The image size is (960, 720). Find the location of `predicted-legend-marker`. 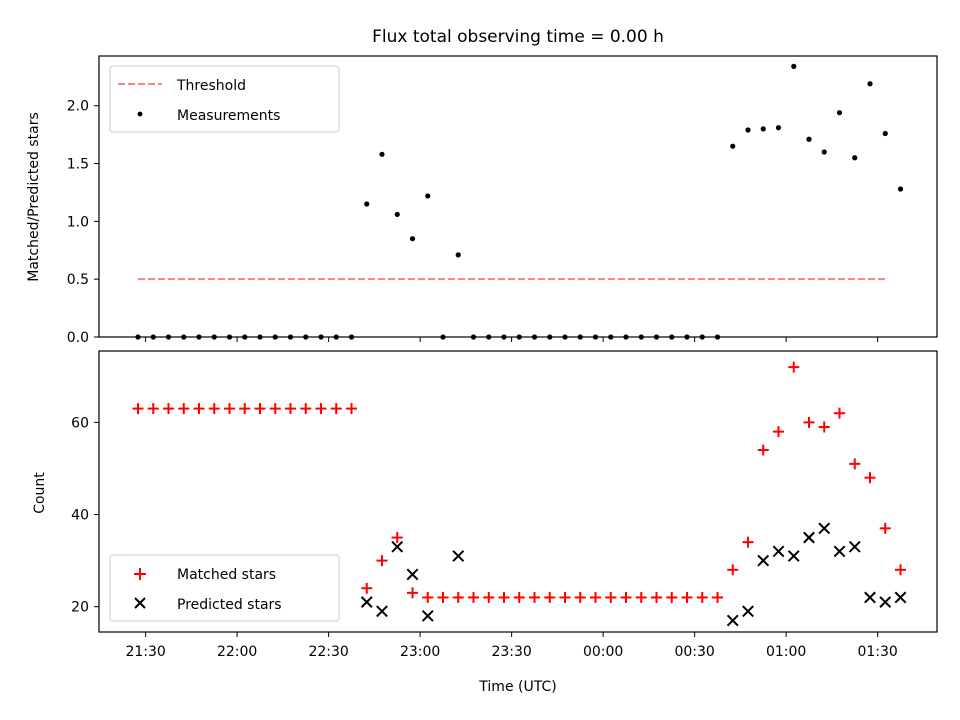

predicted-legend-marker is located at coordinates (140, 603).